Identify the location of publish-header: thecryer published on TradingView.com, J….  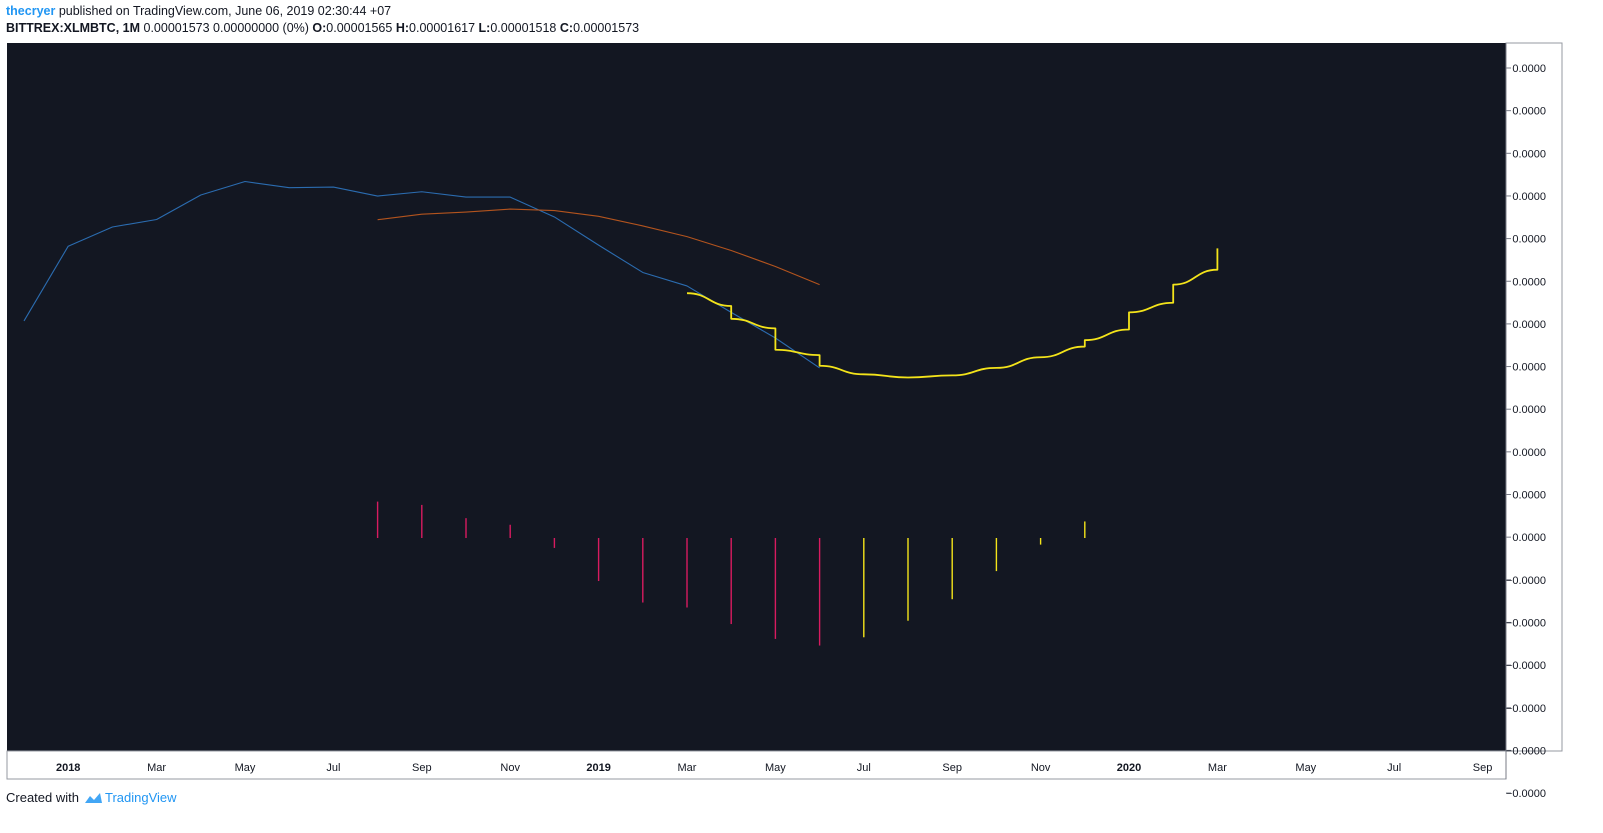
(198, 11).